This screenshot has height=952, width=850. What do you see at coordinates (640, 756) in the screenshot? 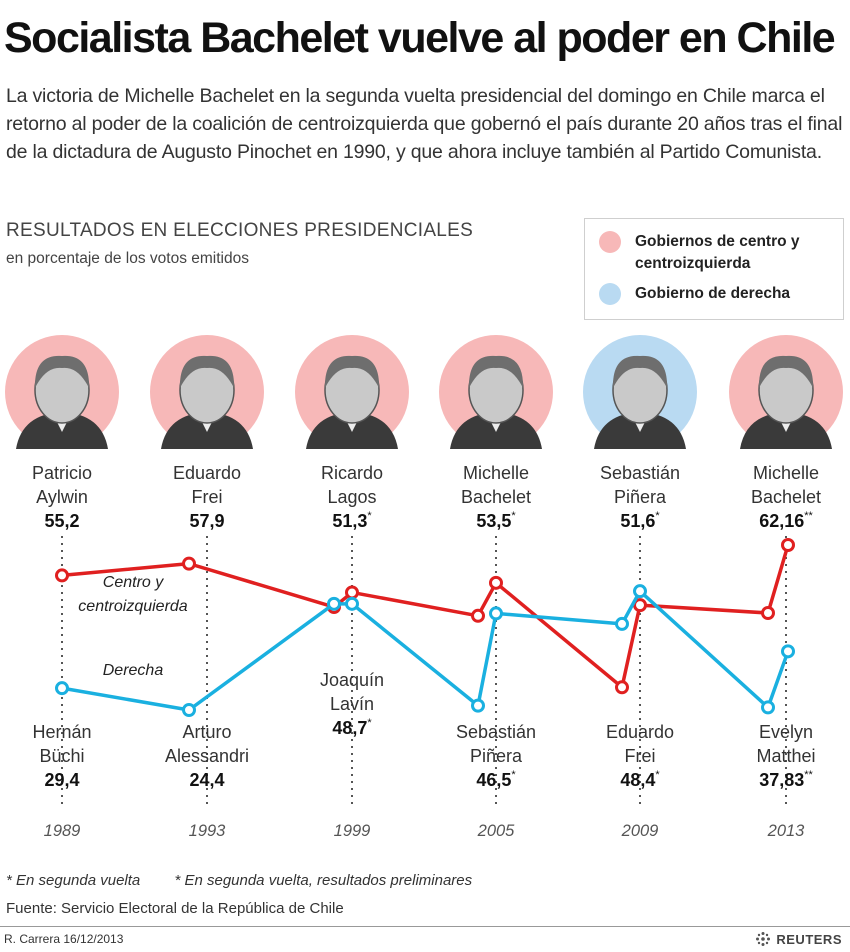
I see `runner-up-name-4: Frei` at bounding box center [640, 756].